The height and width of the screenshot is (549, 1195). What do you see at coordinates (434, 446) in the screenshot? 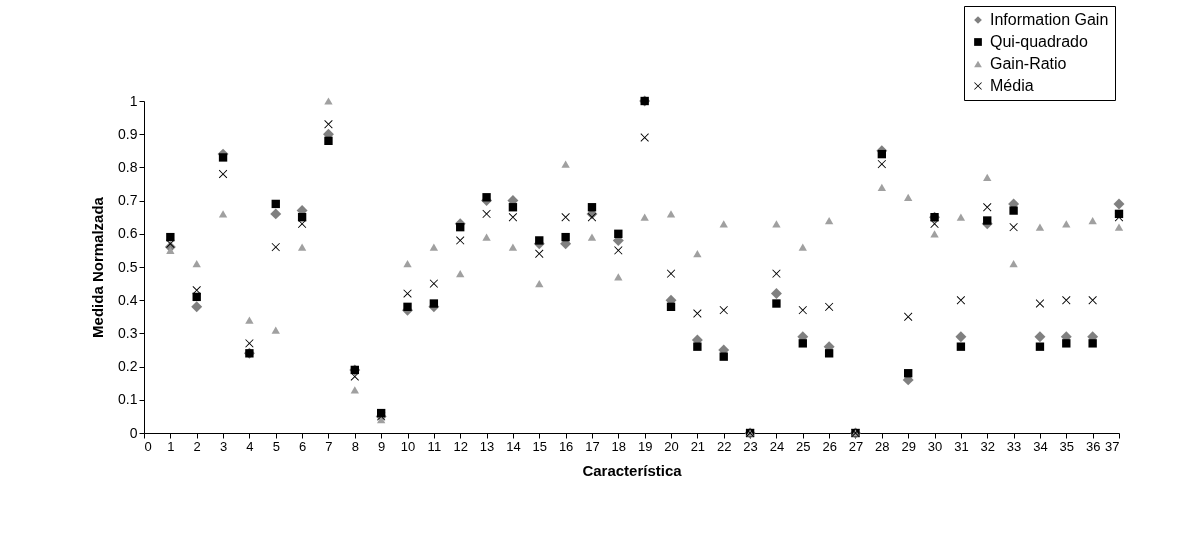
I see `x-tick-label: 11` at bounding box center [434, 446].